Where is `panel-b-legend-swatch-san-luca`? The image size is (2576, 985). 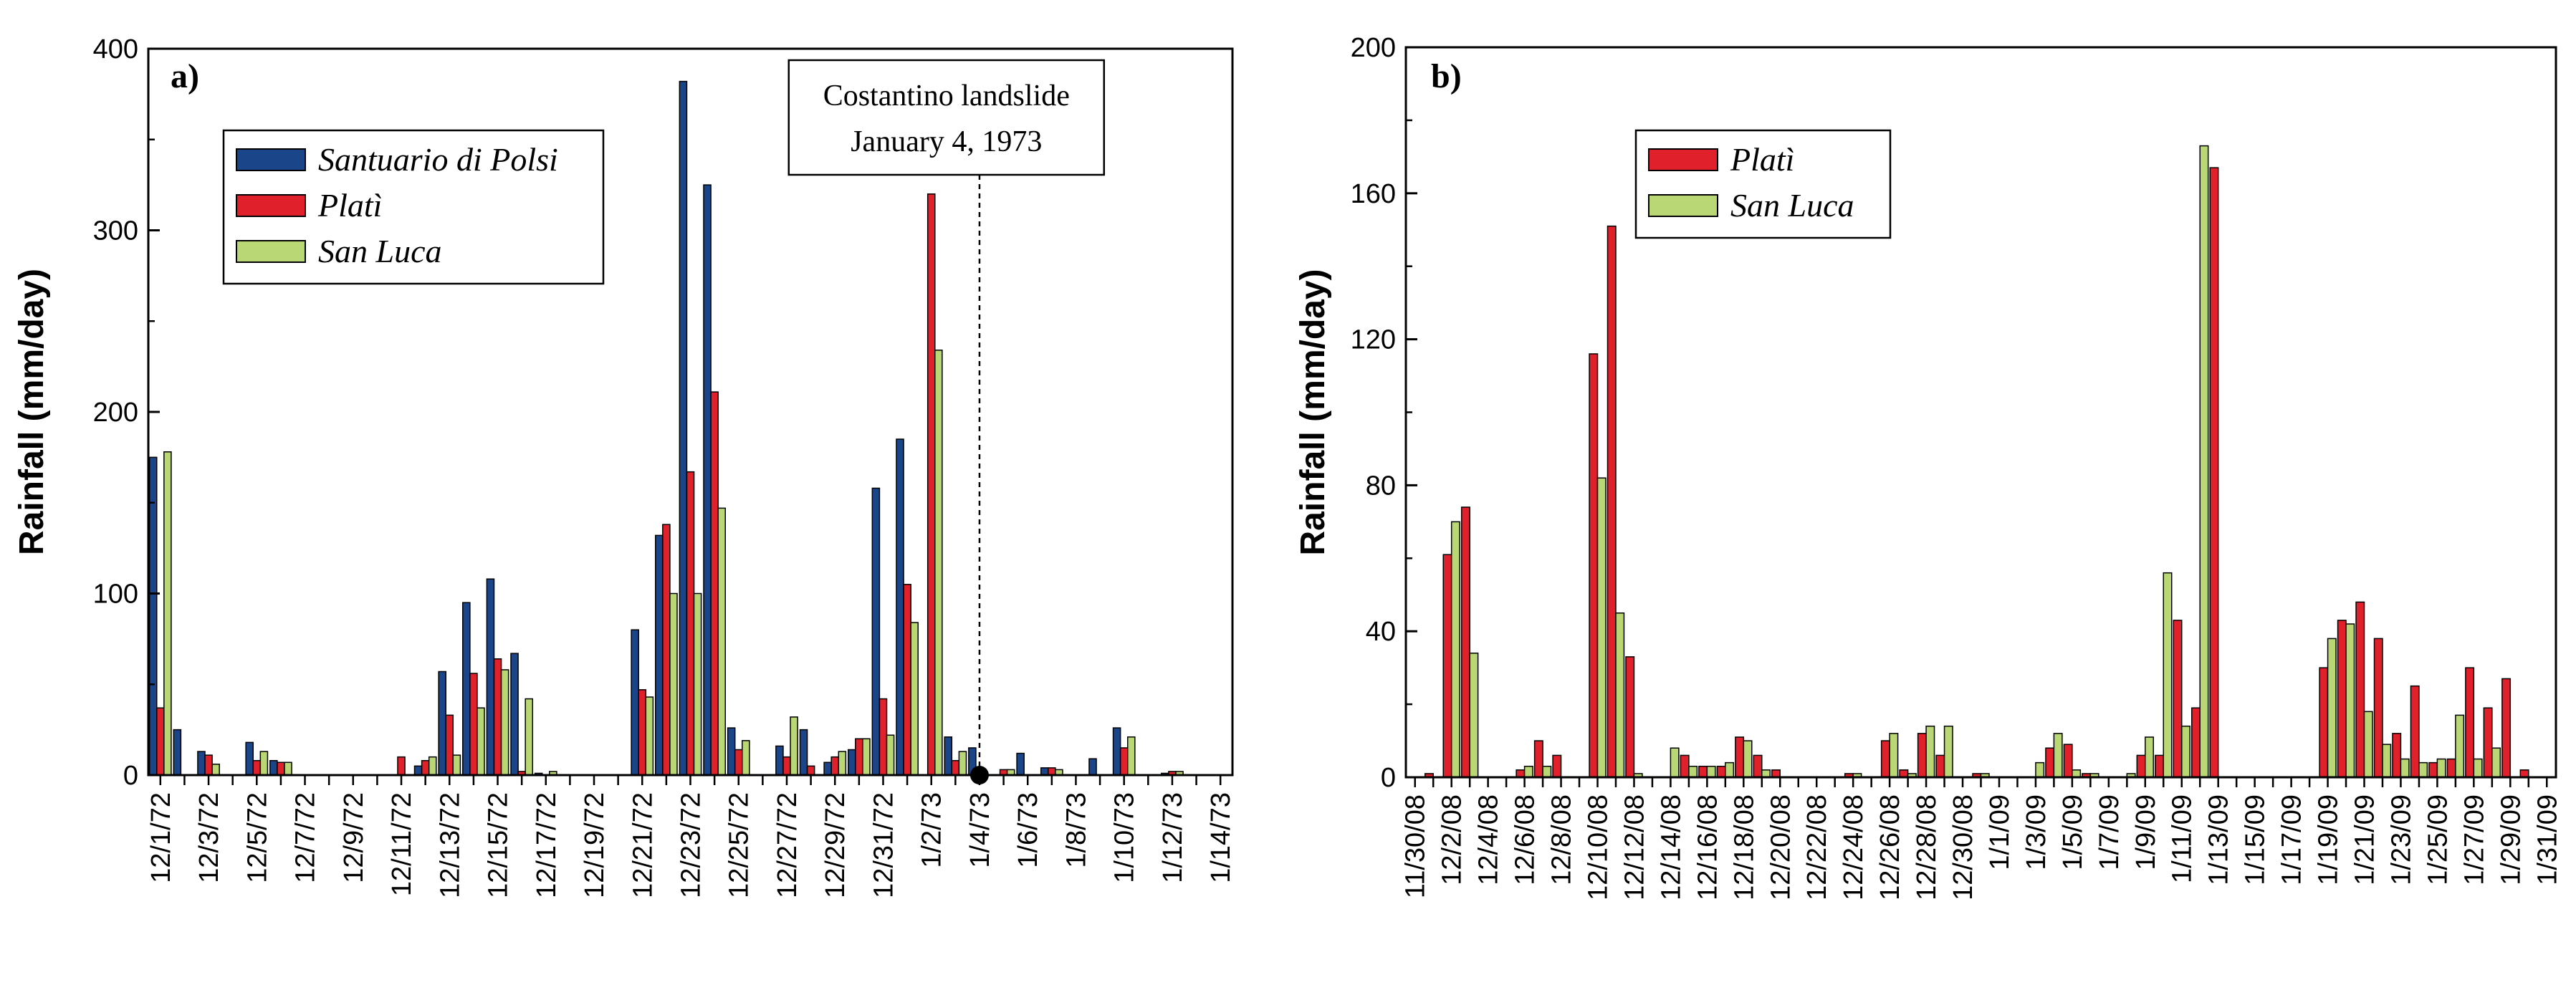
panel-b-legend-swatch-san-luca is located at coordinates (1683, 205).